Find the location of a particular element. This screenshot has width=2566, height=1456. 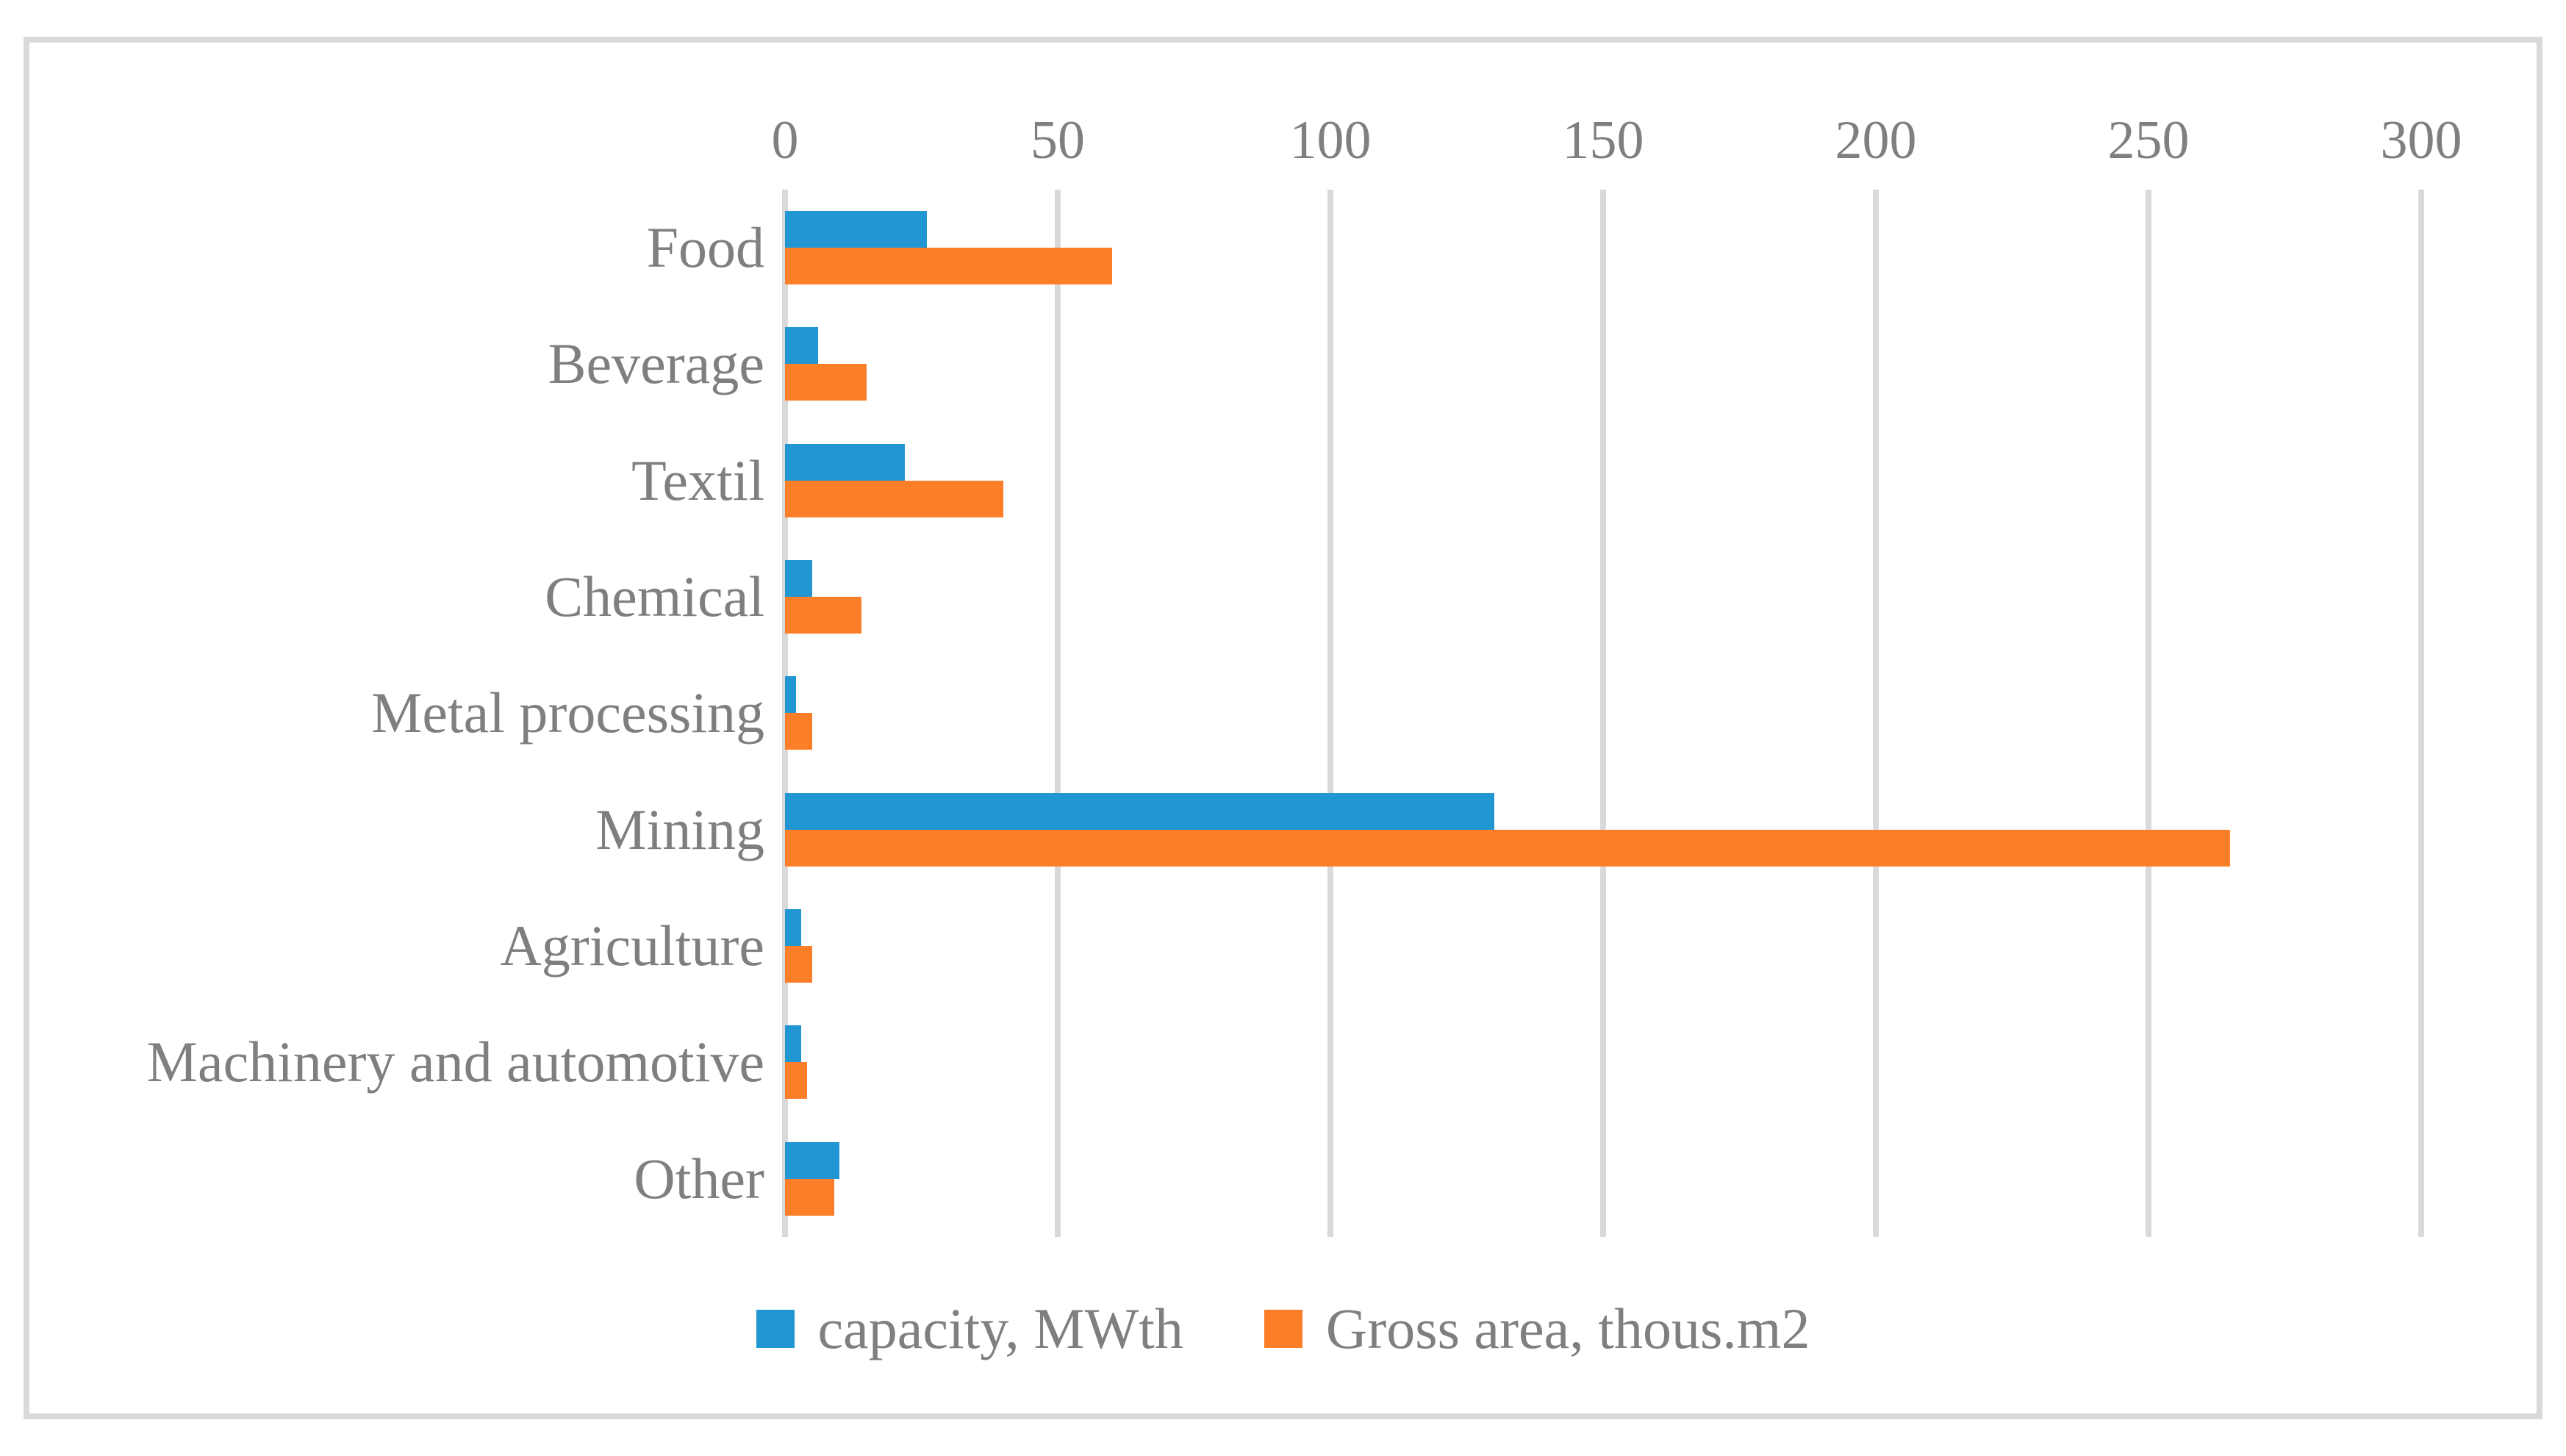

category-label-food: Food is located at coordinates (705, 247).